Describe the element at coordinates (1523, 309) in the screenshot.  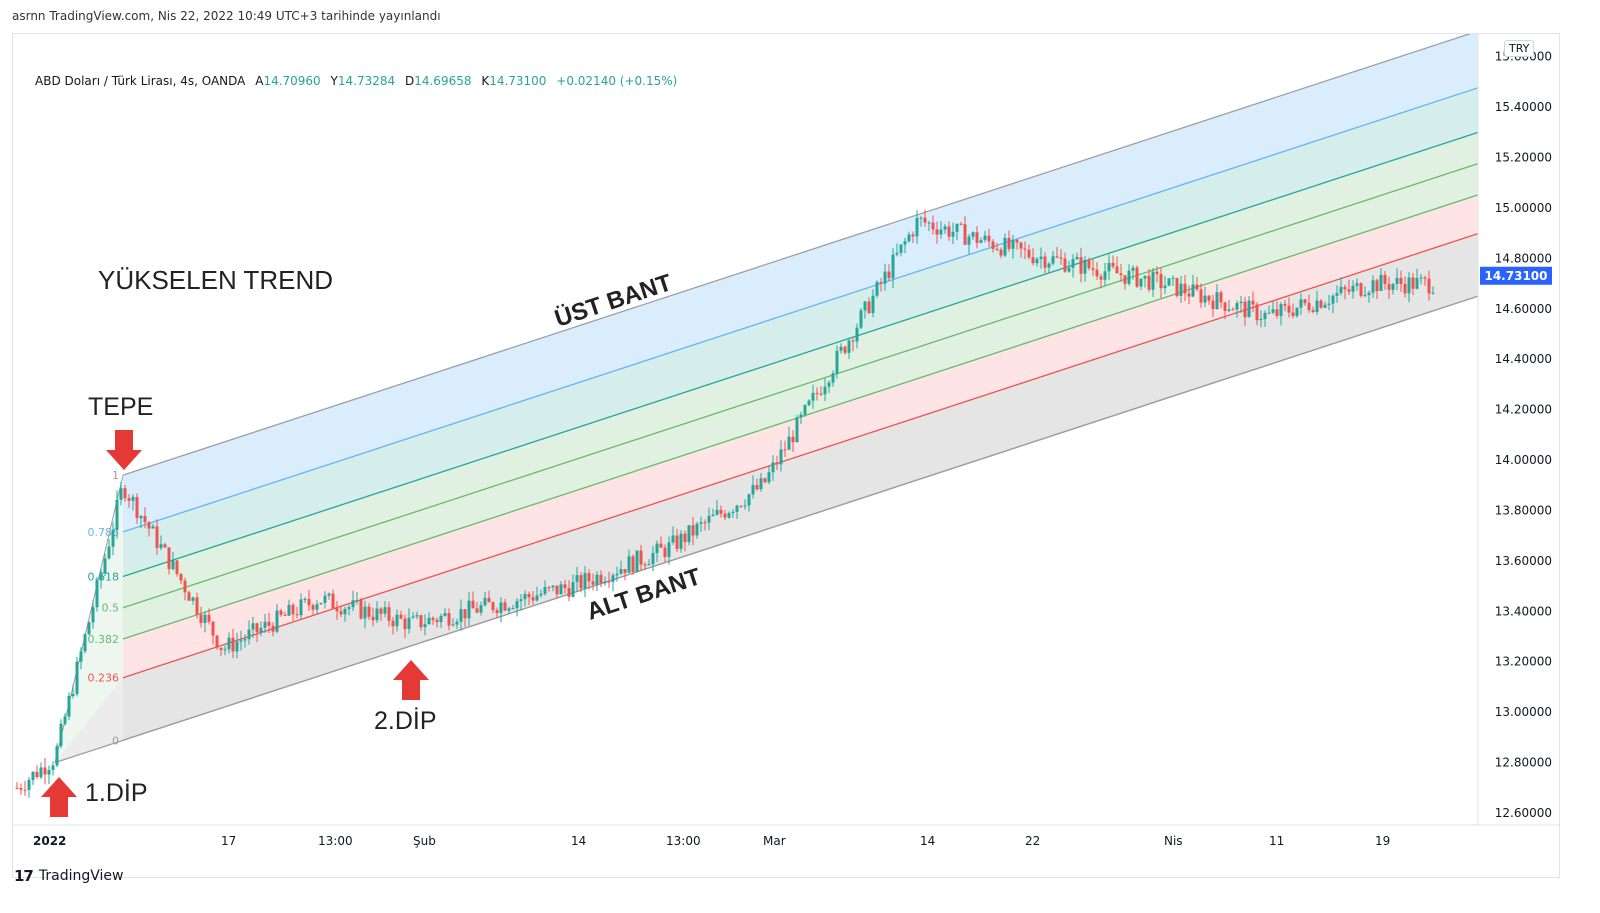
I see `price-tick-label: 14.60000` at that location.